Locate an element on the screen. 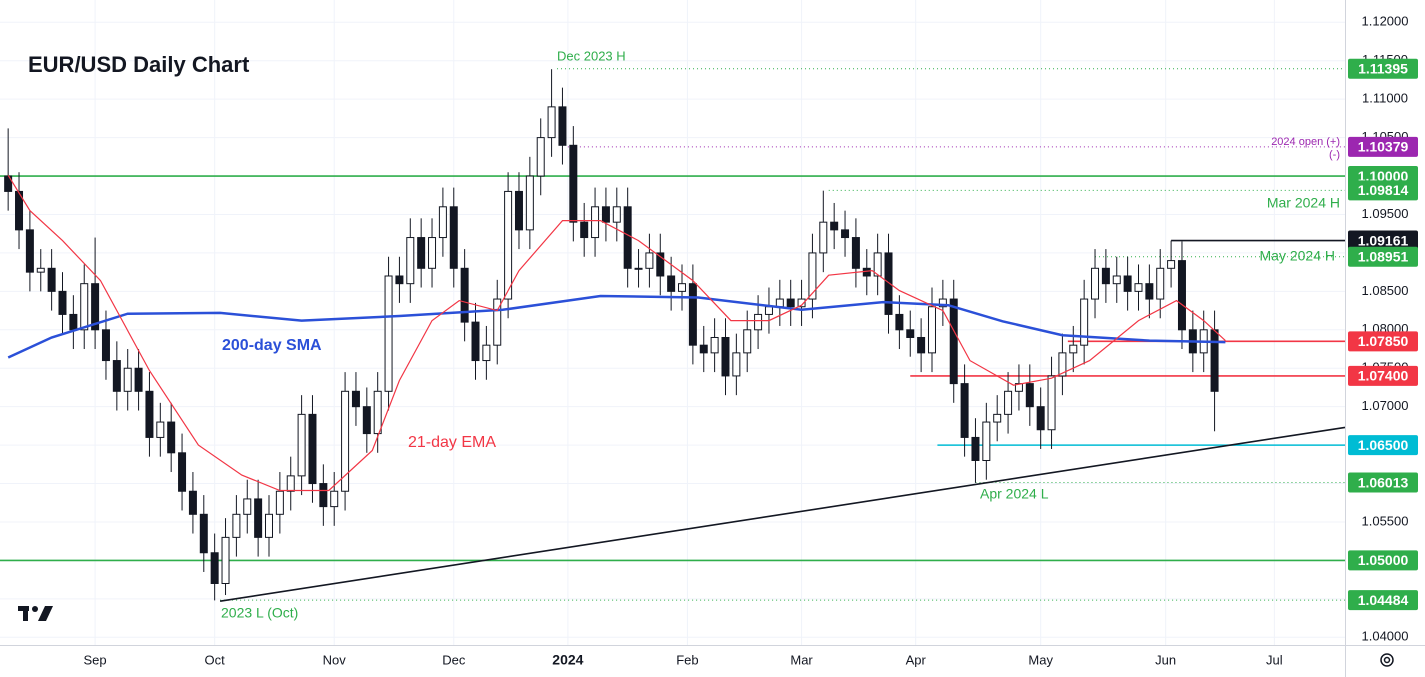 This screenshot has height=677, width=1425. y-tick-label: 1.08500 is located at coordinates (1385, 290).